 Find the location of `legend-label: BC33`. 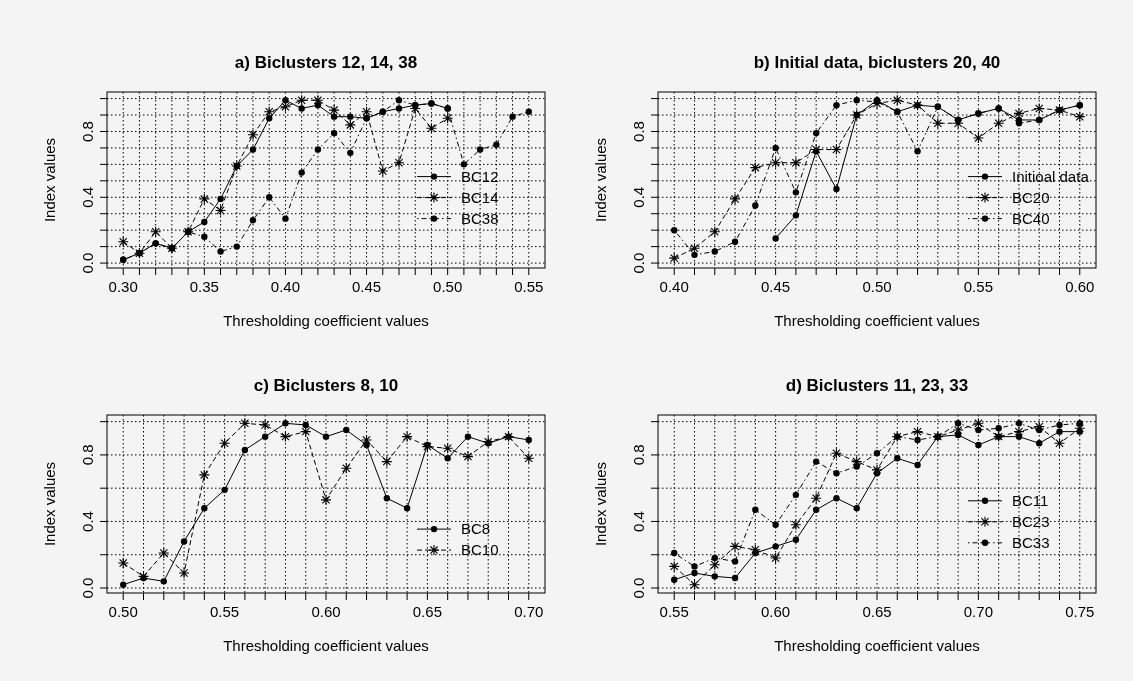

legend-label: BC33 is located at coordinates (1031, 542).